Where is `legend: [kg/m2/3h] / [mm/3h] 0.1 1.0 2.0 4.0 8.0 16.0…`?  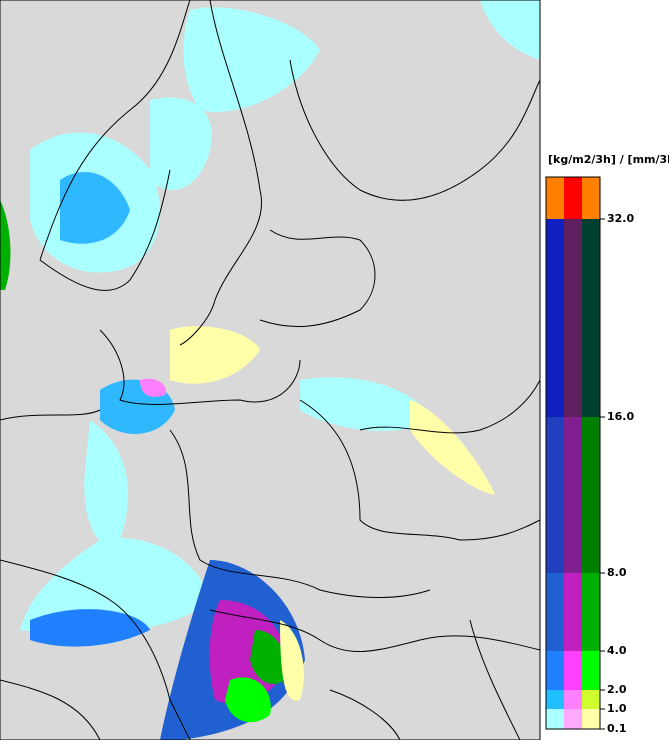 legend: [kg/m2/3h] / [mm/3h] 0.1 1.0 2.0 4.0 8.0 16.0… is located at coordinates (607, 444).